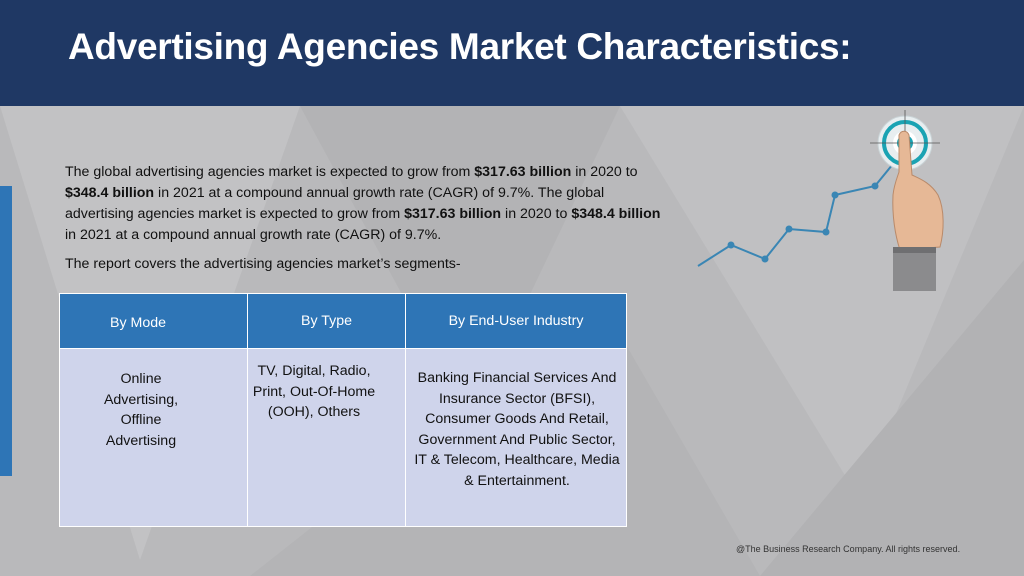  I want to click on growth-line-chart-icon, so click(802, 207).